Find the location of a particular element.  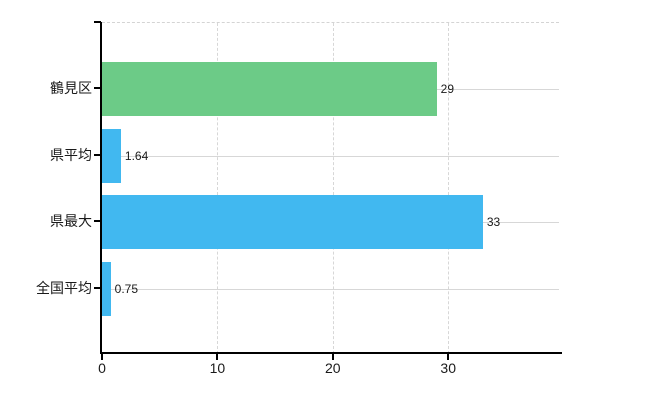

x-axis-tick-label: 10 is located at coordinates (217, 368).